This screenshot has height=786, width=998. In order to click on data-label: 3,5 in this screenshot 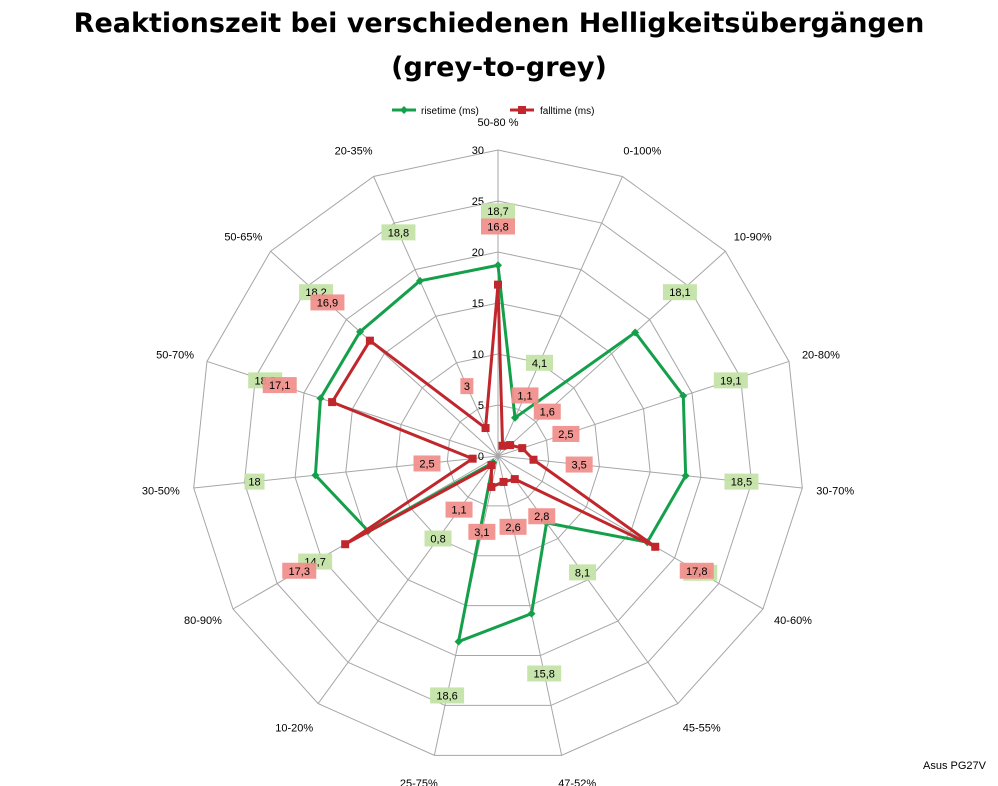, I will do `click(579, 466)`.